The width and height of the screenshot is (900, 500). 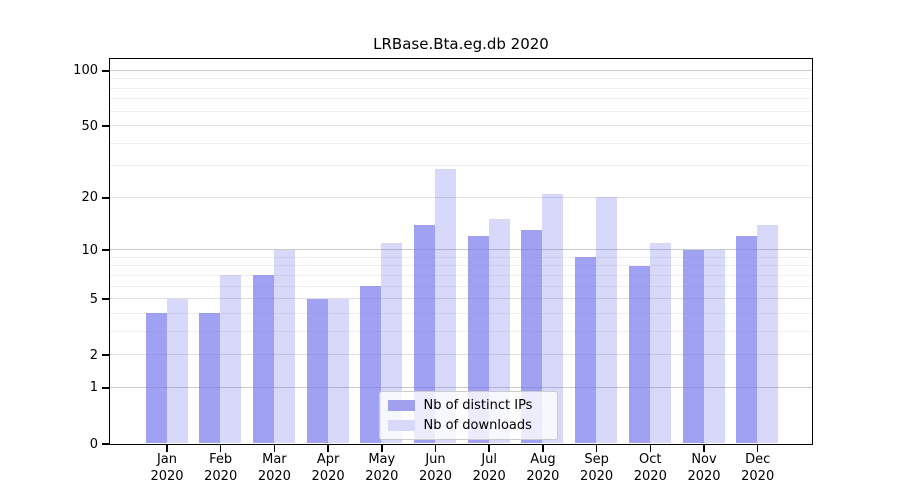 I want to click on x-tick-month: Apr, so click(x=328, y=459).